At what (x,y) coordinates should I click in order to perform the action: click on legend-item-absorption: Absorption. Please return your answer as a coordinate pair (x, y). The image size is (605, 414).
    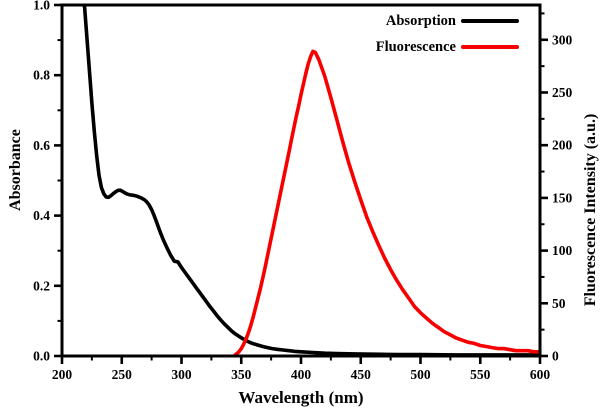
    Looking at the image, I should click on (447, 21).